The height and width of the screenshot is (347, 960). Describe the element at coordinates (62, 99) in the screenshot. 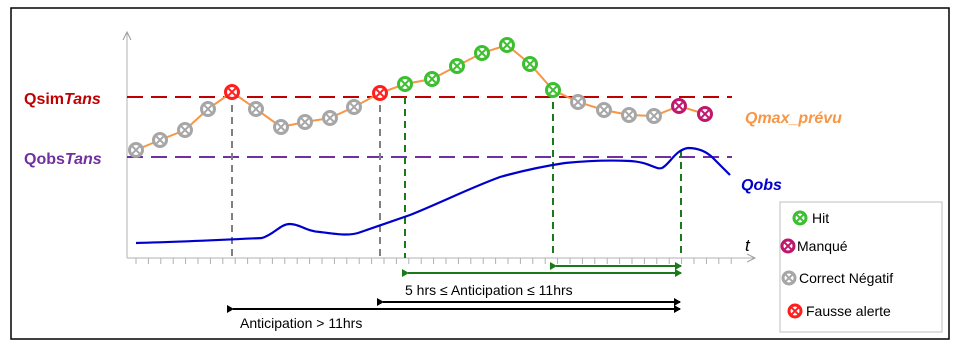

I see `qsim-tans-label: QsimTans` at that location.